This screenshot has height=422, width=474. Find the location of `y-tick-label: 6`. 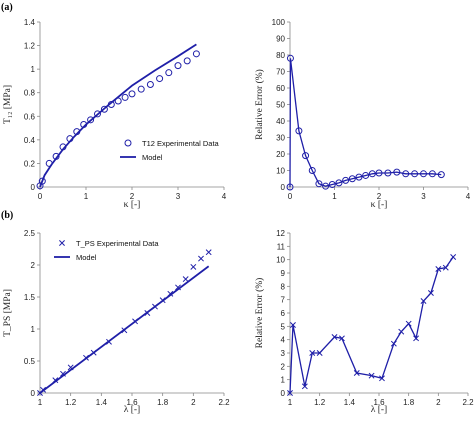

y-tick-label: 6 is located at coordinates (283, 313).